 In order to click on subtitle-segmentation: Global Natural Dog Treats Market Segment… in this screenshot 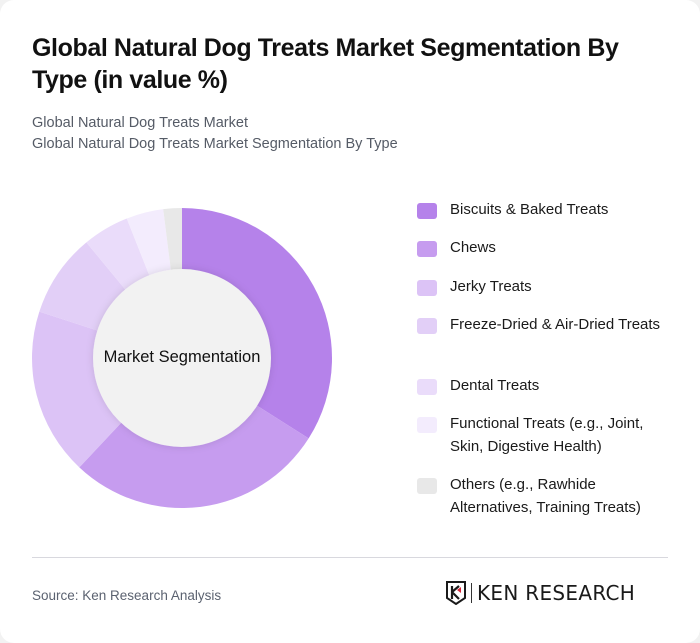, I will do `click(215, 144)`.